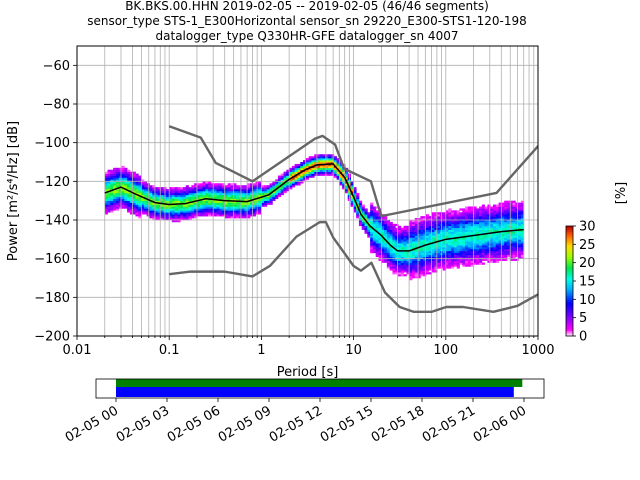 The width and height of the screenshot is (640, 480). What do you see at coordinates (347, 424) in the screenshot?
I see `availability-tick-label: 02-05 15` at bounding box center [347, 424].